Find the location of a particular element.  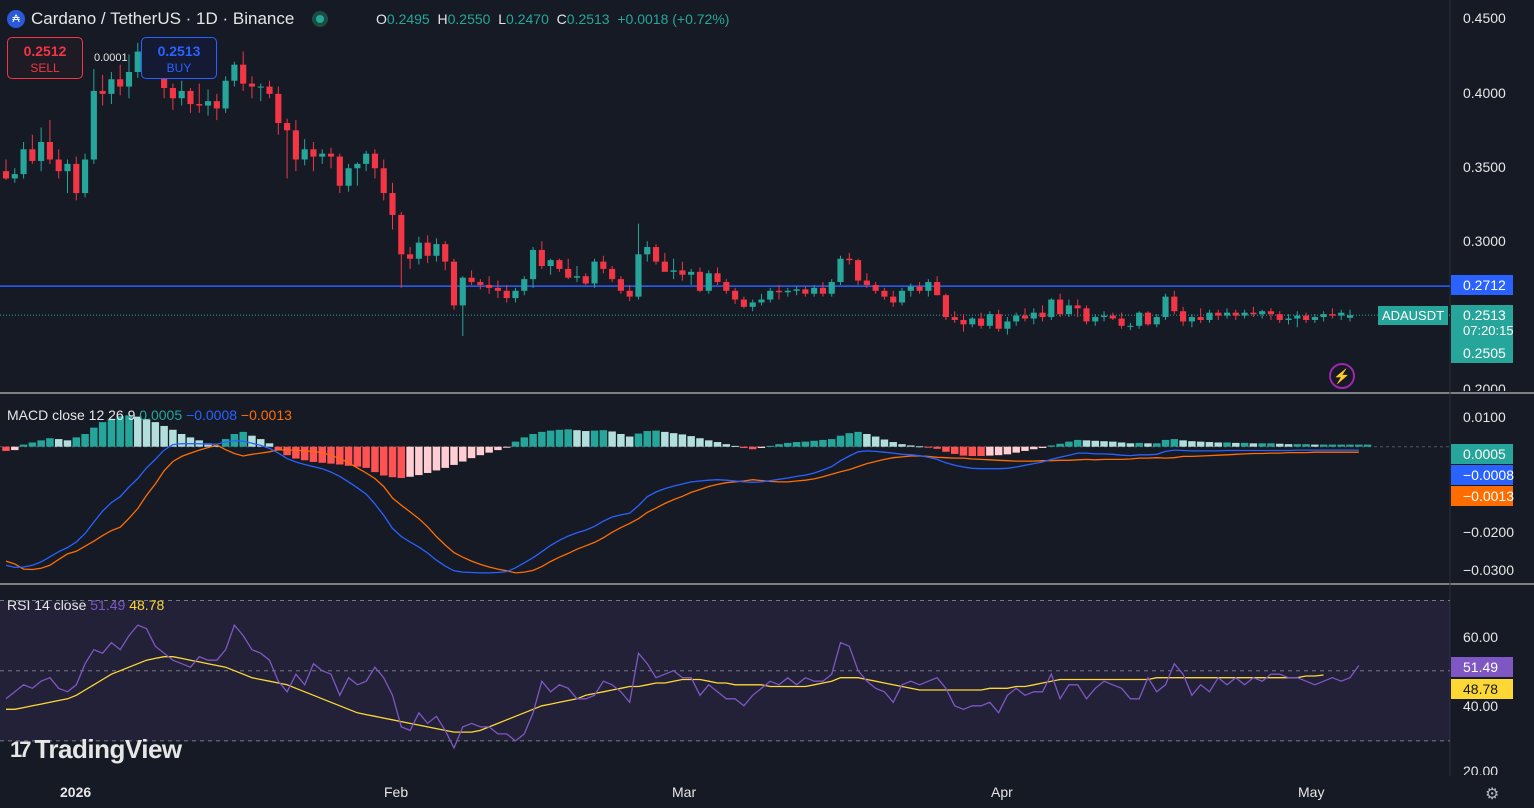

rsi-line is located at coordinates (682, 686).